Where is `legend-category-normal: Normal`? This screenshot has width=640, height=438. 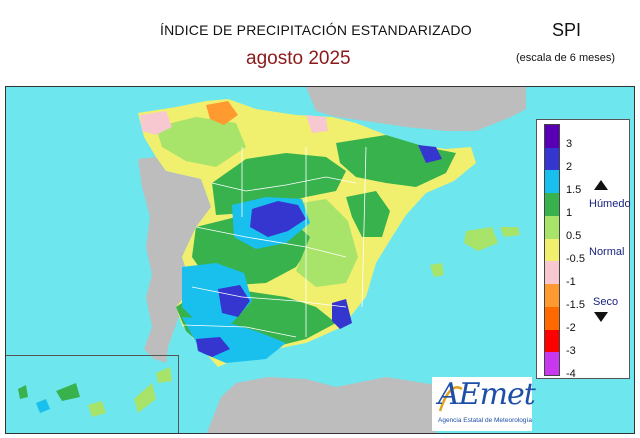 legend-category-normal: Normal is located at coordinates (607, 252).